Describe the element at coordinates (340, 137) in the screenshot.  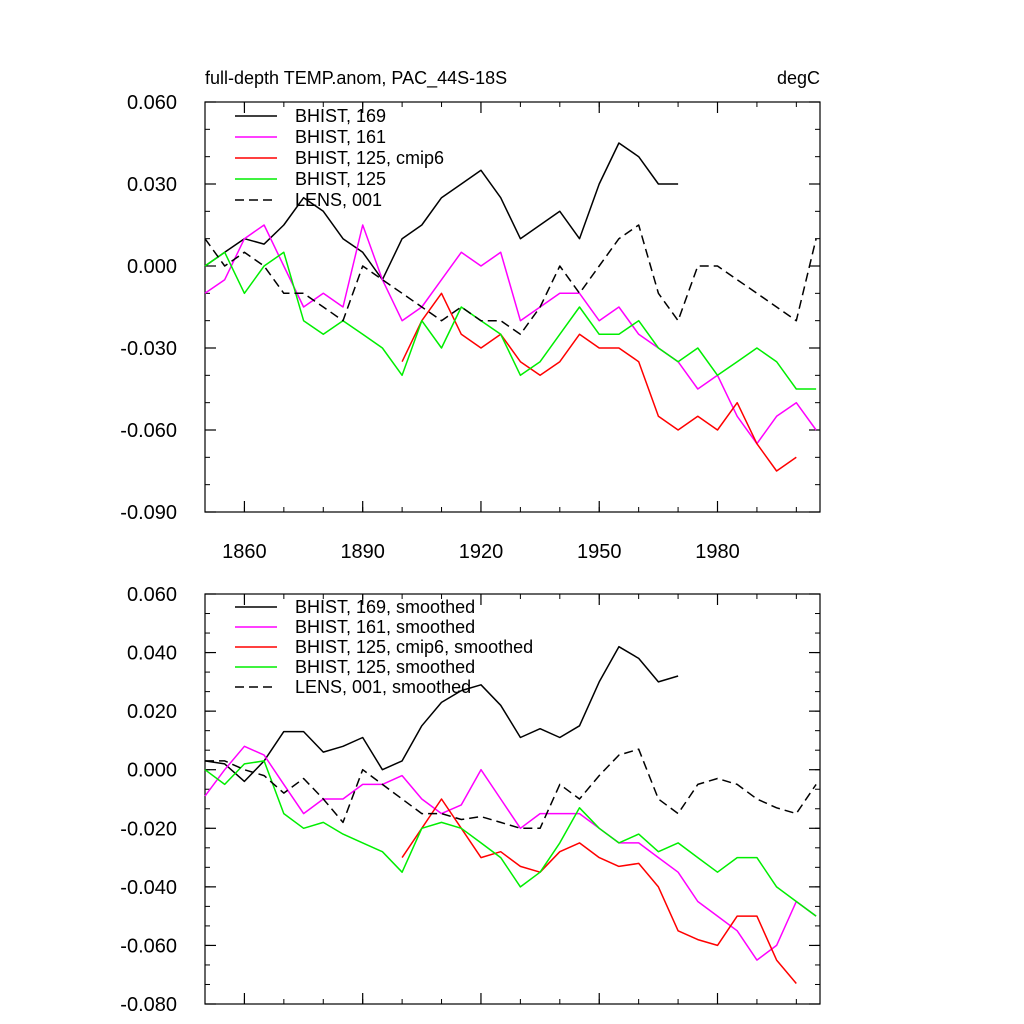
I see `legend-label-1: BHIST, 161` at that location.